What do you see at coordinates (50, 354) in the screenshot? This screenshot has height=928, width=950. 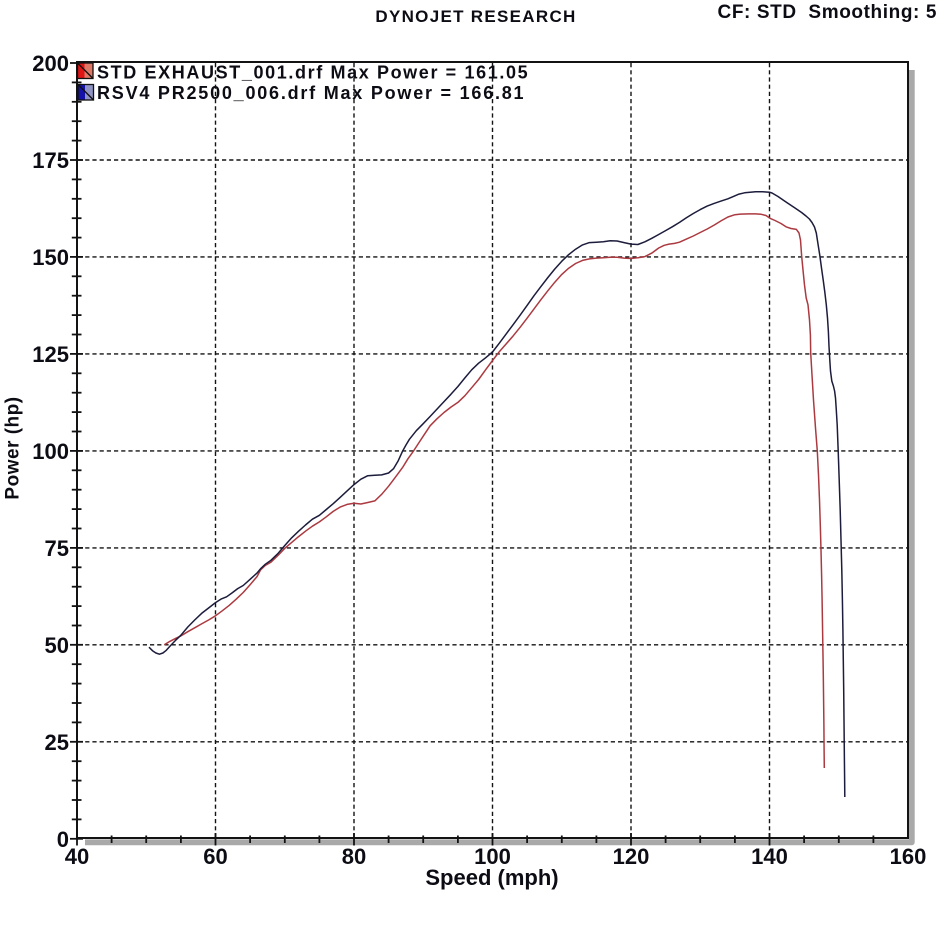 I see `svg-text: 125` at bounding box center [50, 354].